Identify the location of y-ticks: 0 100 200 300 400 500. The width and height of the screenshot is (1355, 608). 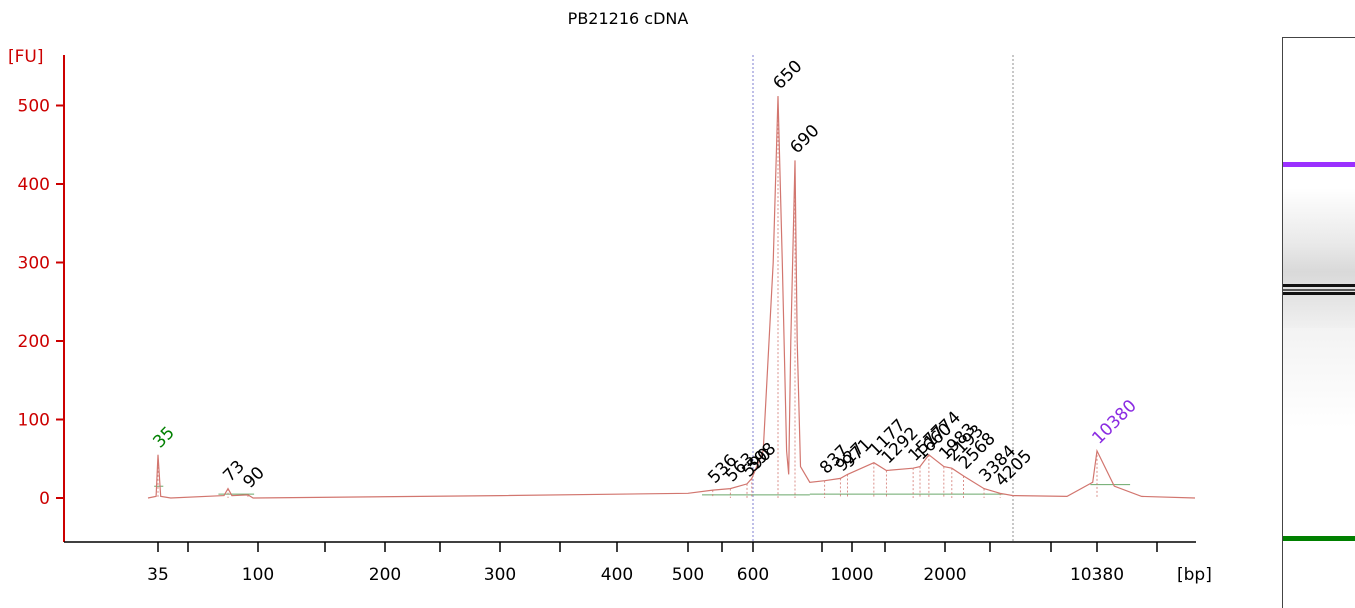
(41, 303).